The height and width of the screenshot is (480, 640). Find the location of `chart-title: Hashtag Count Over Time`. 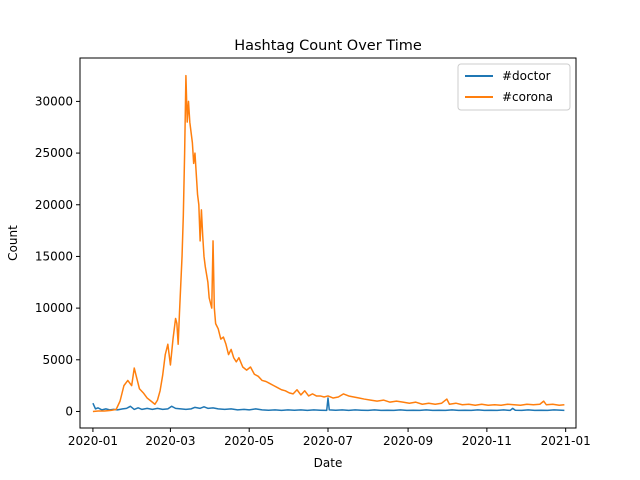

chart-title: Hashtag Count Over Time is located at coordinates (328, 46).